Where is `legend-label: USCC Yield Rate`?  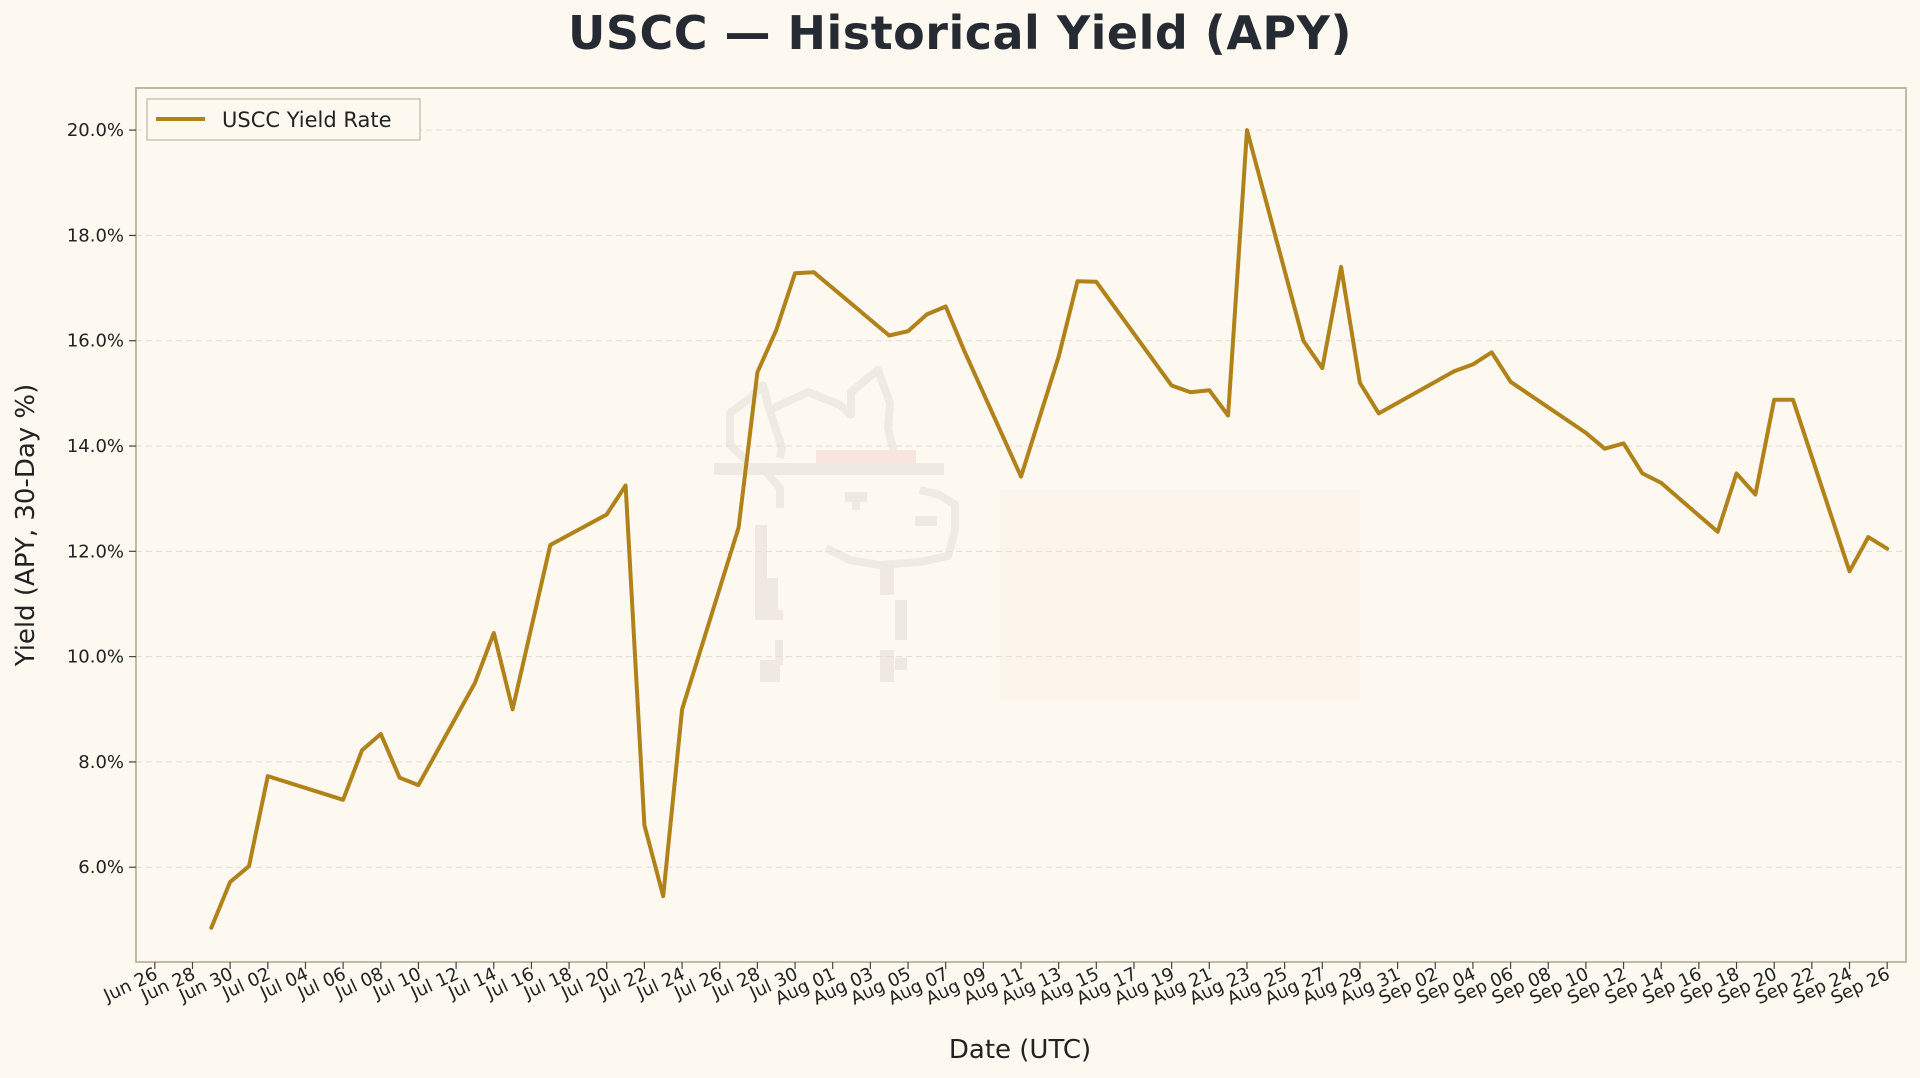
legend-label: USCC Yield Rate is located at coordinates (307, 120).